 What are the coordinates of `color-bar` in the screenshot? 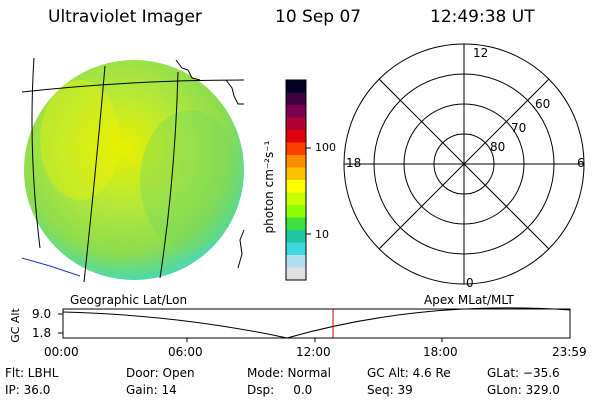 It's located at (296, 180).